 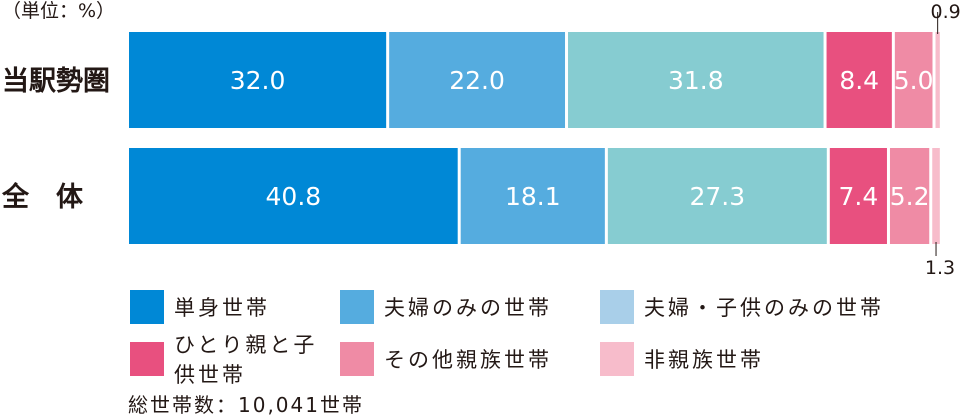 I want to click on data-label-0-1: 22.0, so click(x=477, y=80).